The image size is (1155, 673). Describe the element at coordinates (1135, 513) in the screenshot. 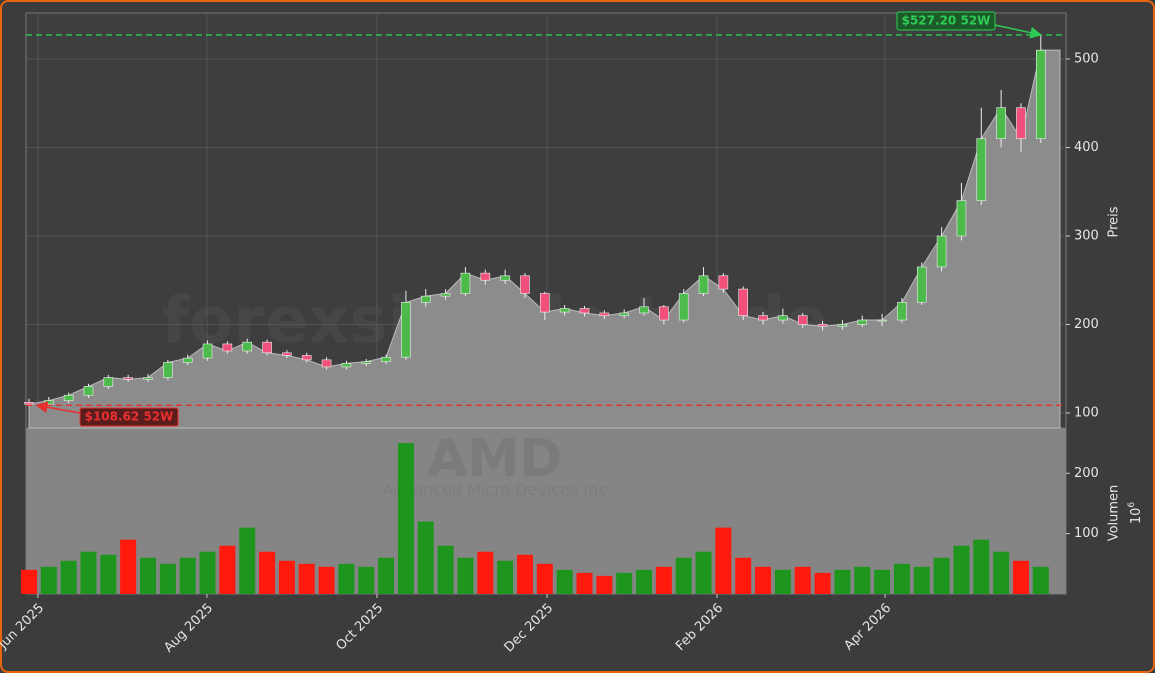

I see `axis-scale: 106` at that location.